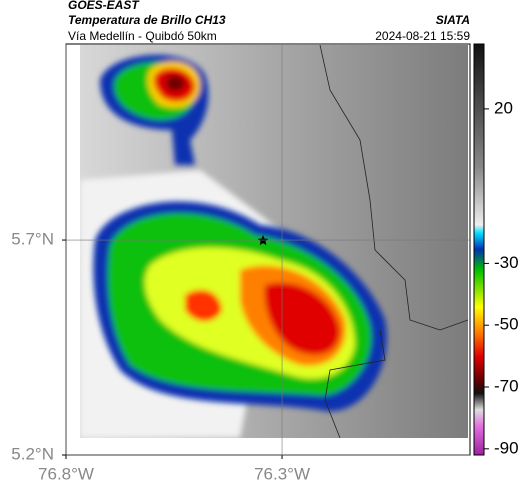 The width and height of the screenshot is (526, 491). What do you see at coordinates (503, 107) in the screenshot?
I see `colorbar-tick-label: 20` at bounding box center [503, 107].